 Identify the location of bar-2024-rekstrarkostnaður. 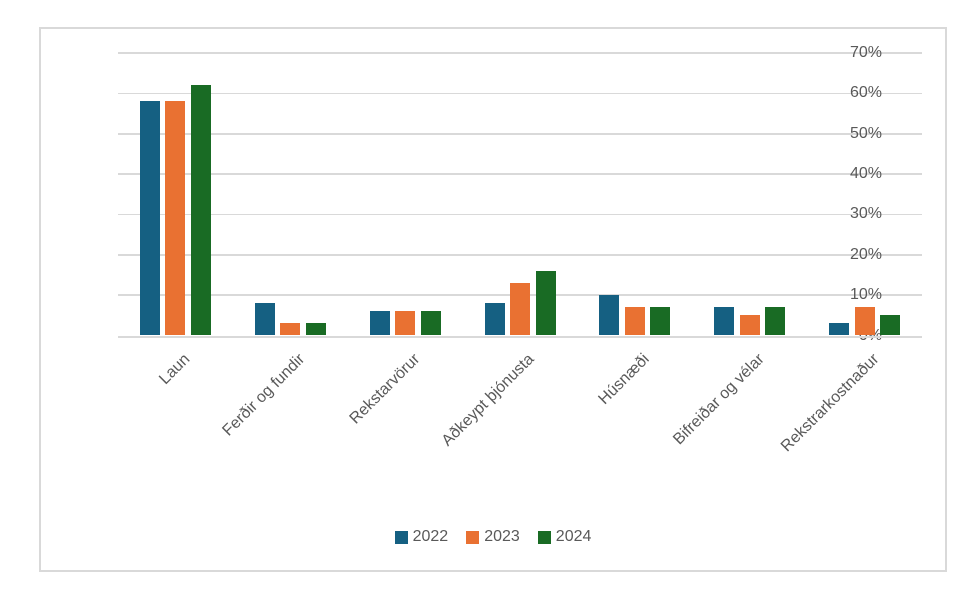
(890, 325).